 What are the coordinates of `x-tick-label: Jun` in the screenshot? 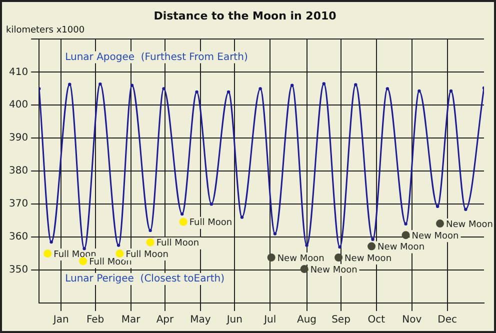 It's located at (234, 320).